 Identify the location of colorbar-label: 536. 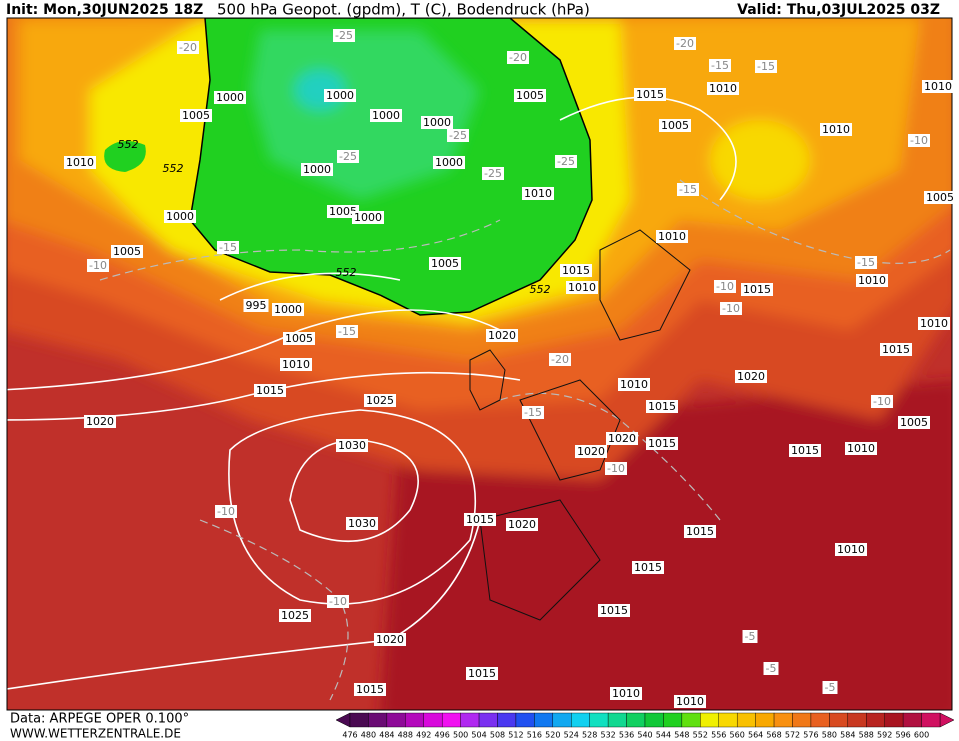
(626, 735).